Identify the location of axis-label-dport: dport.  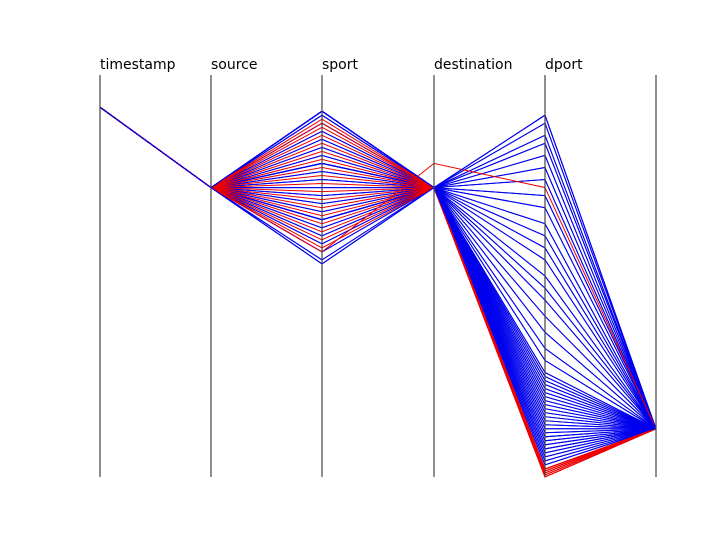
(564, 65).